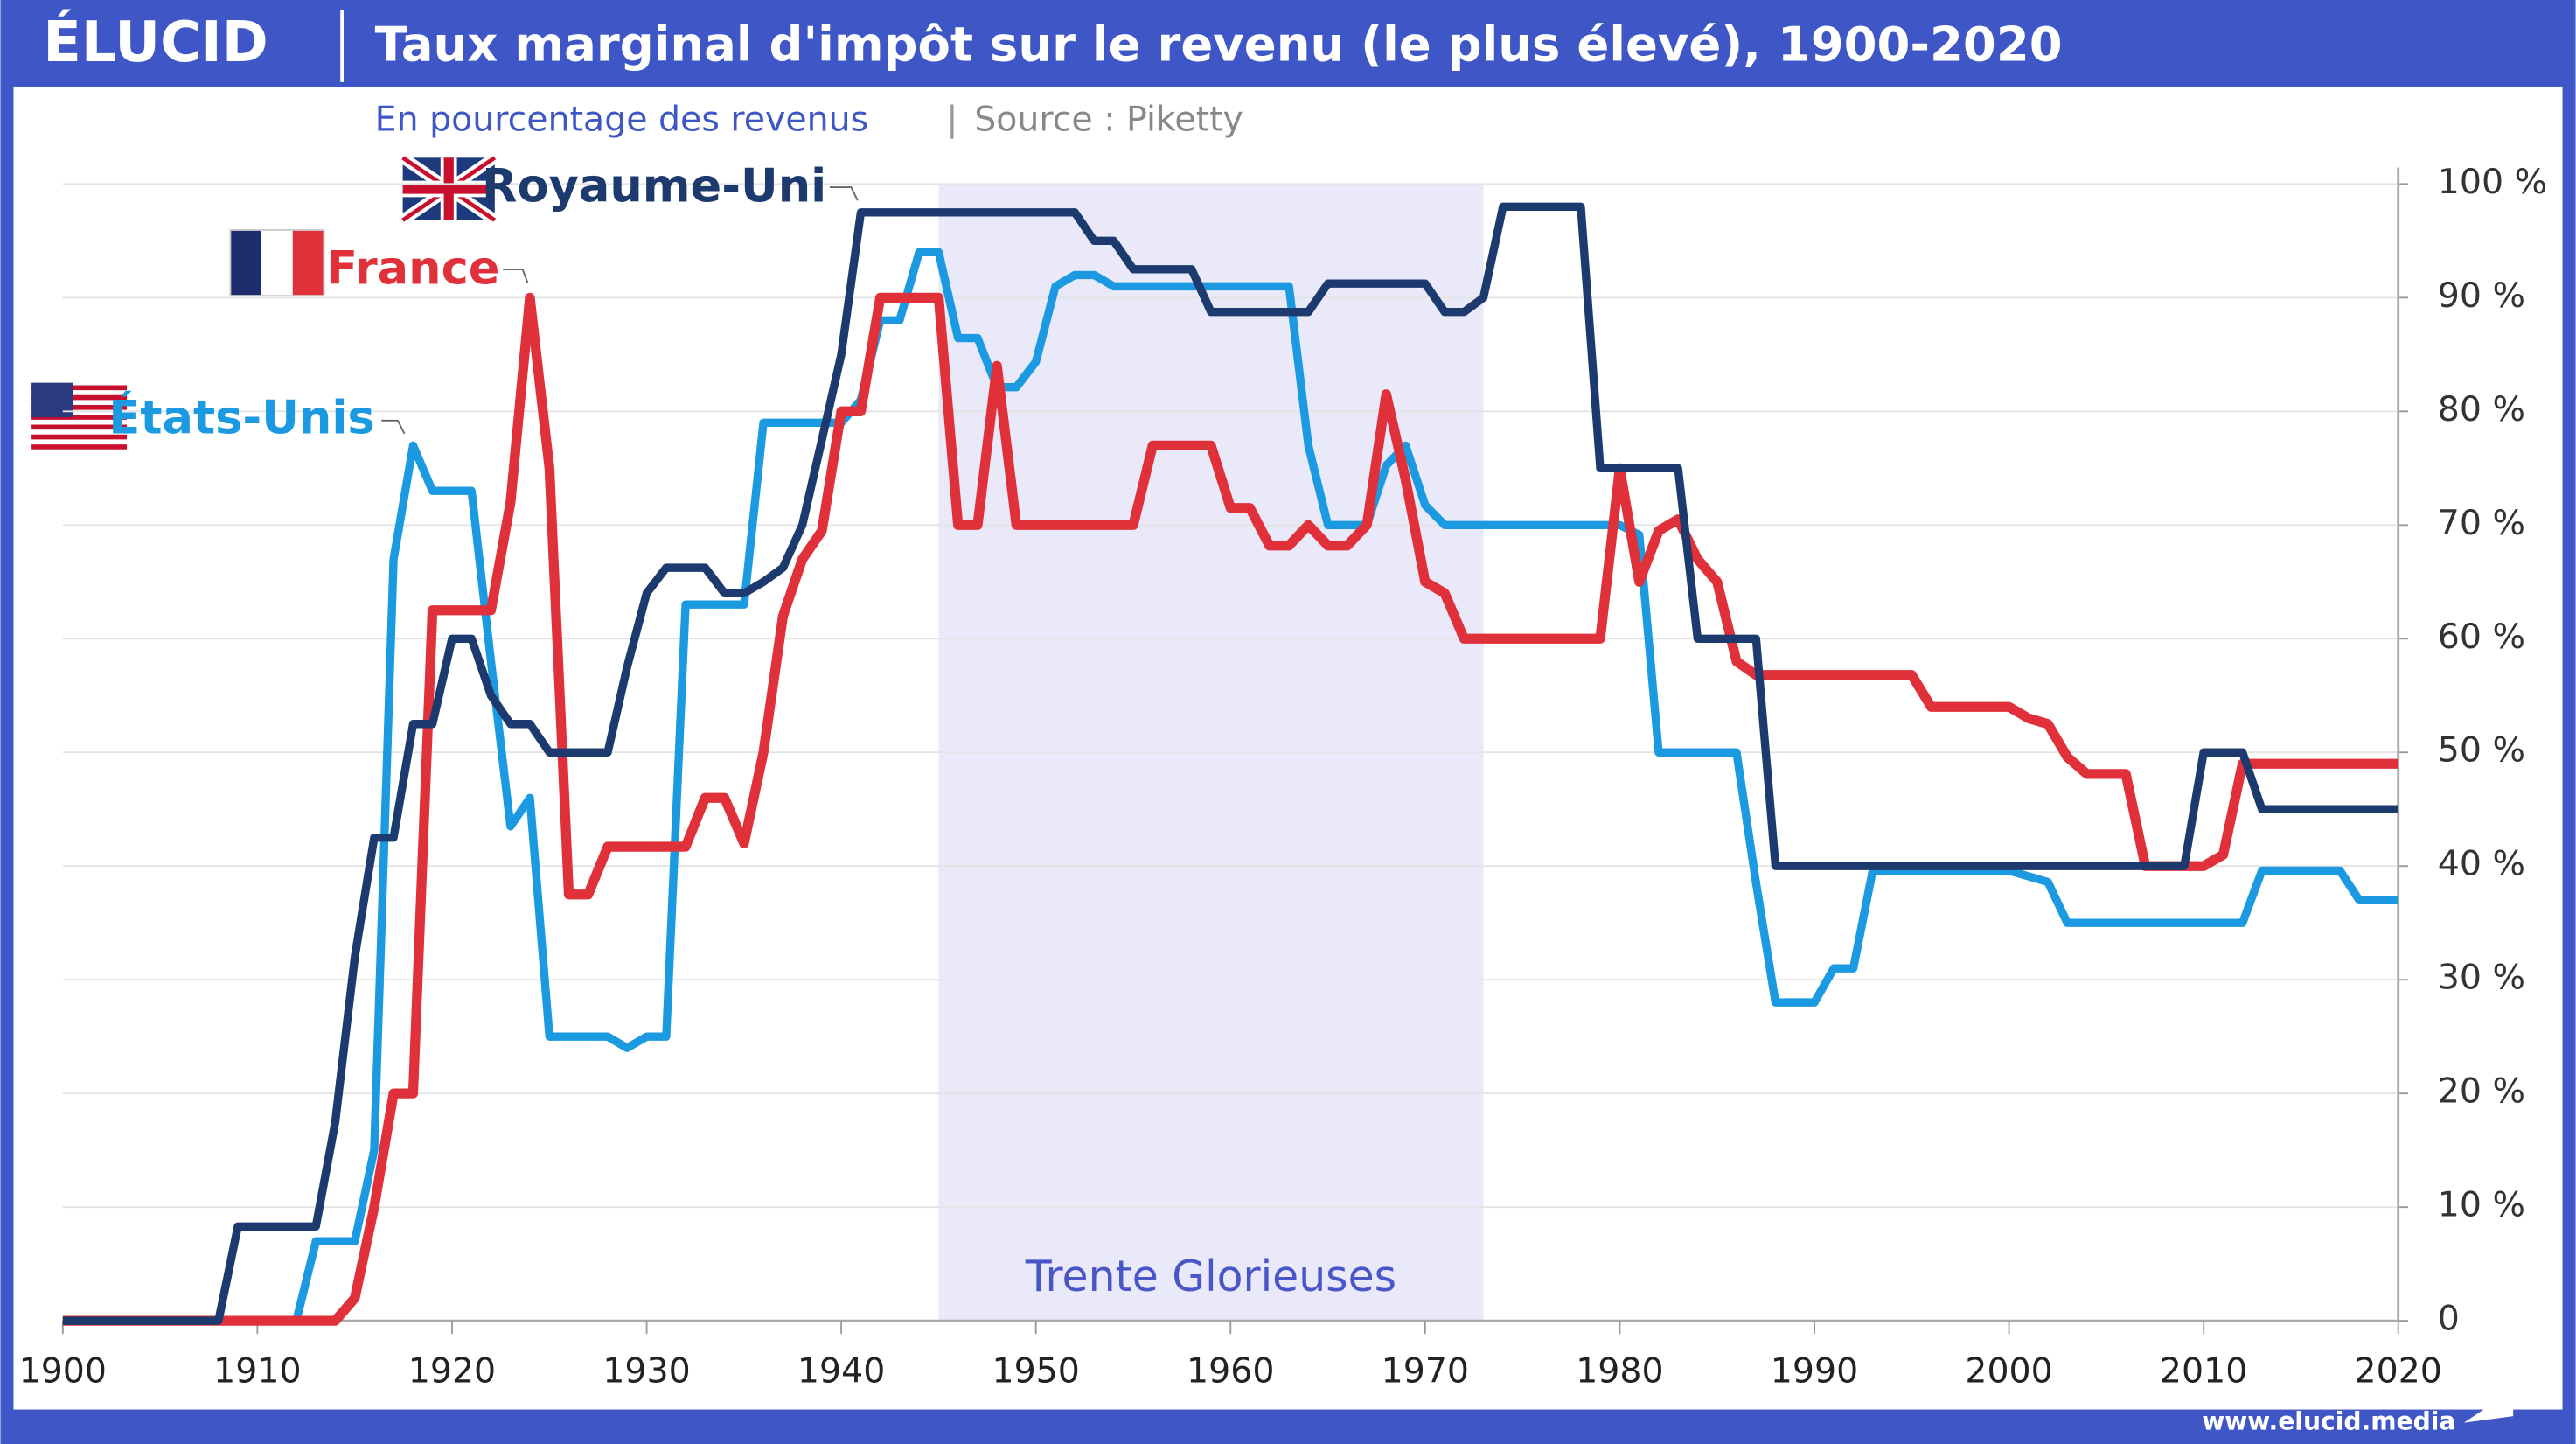  I want to click on x-tick-label: 2020, so click(2398, 1372).